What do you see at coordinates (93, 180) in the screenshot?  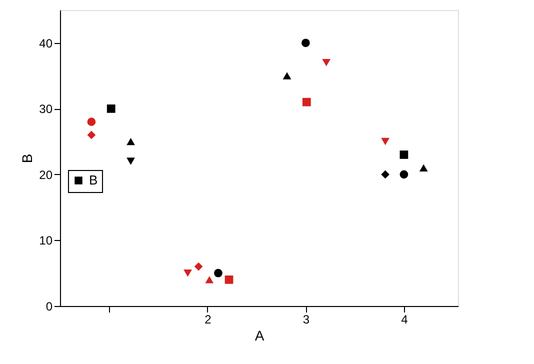 I see `legend-label: B` at bounding box center [93, 180].